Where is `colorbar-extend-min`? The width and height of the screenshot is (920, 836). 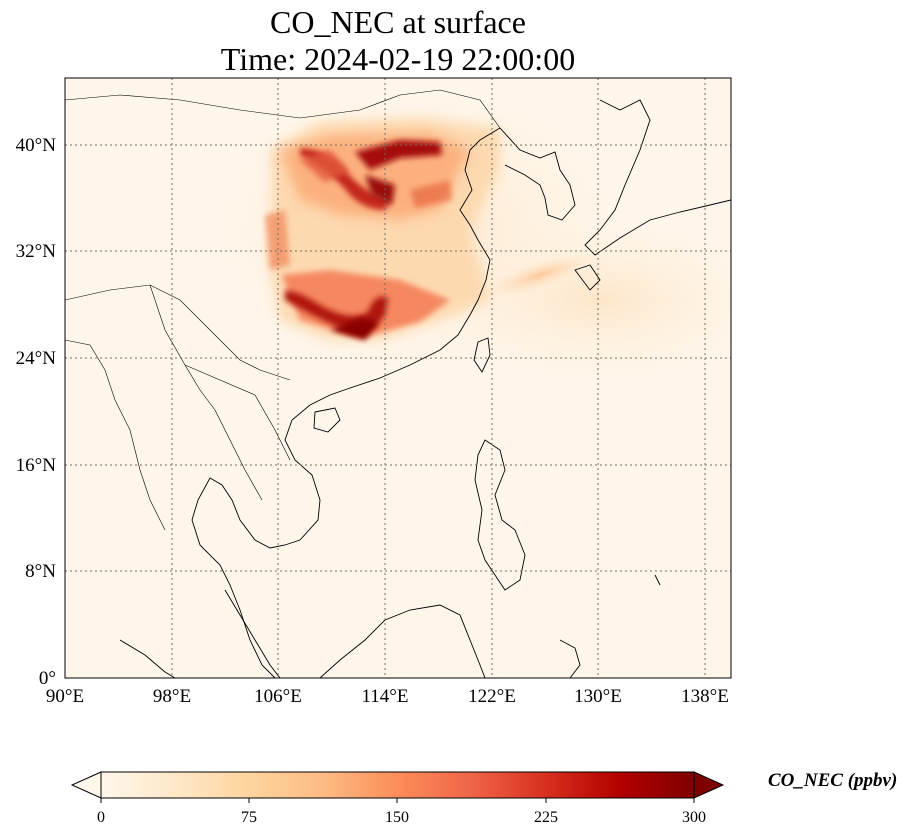
colorbar-extend-min is located at coordinates (86, 785).